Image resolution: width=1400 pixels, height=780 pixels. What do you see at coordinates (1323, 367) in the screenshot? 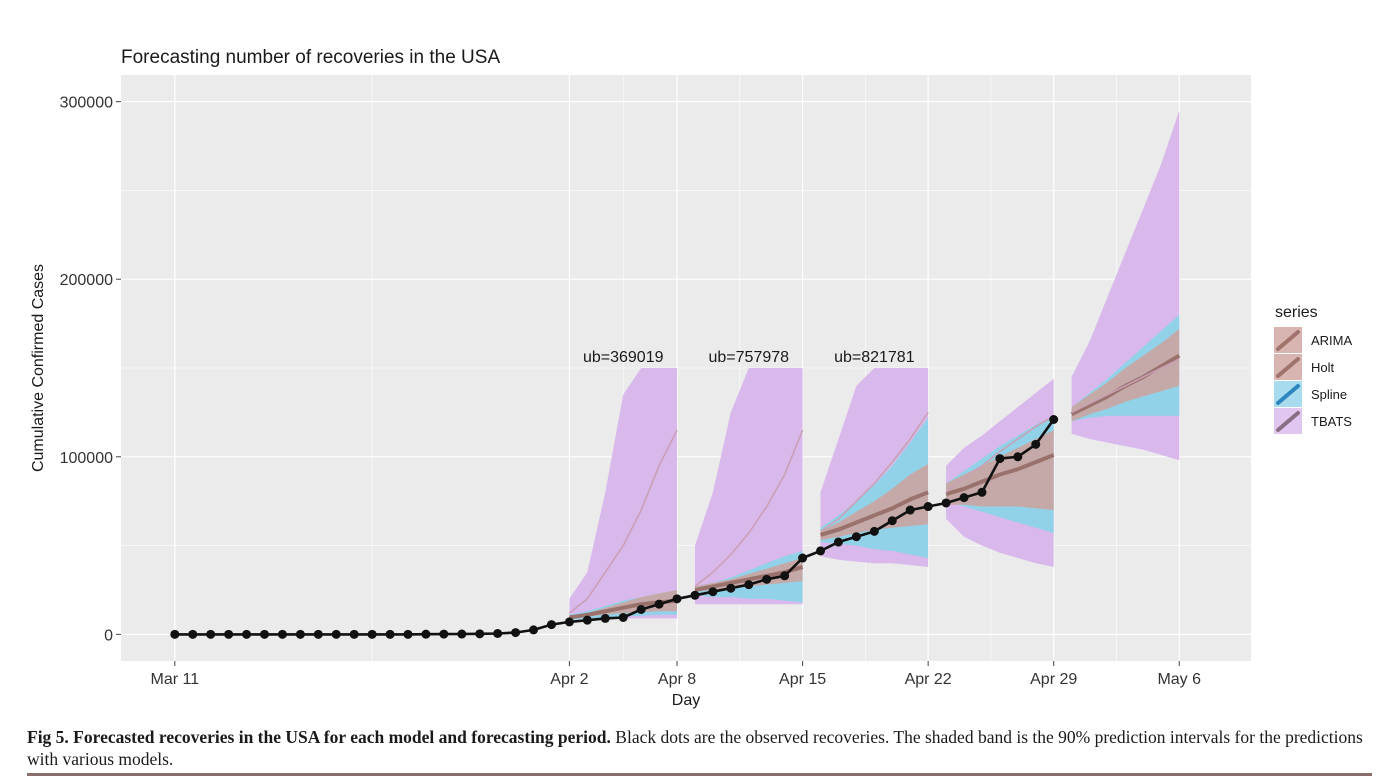
I see `legend-label: Holt` at bounding box center [1323, 367].